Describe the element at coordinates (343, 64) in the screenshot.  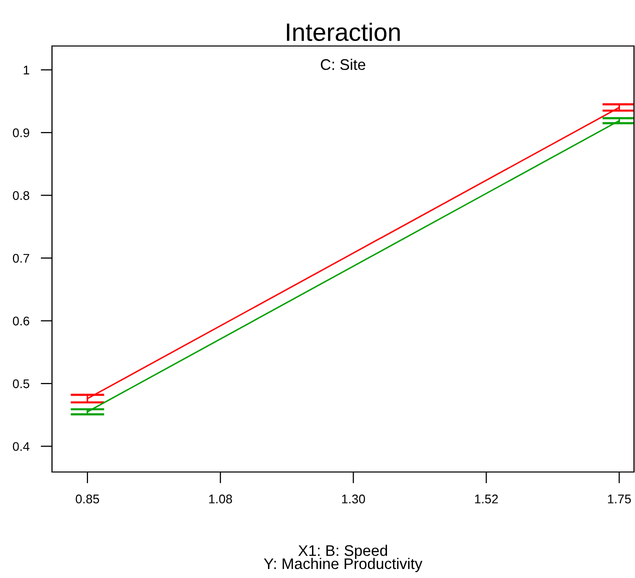
I see `annotation: C: Site` at that location.